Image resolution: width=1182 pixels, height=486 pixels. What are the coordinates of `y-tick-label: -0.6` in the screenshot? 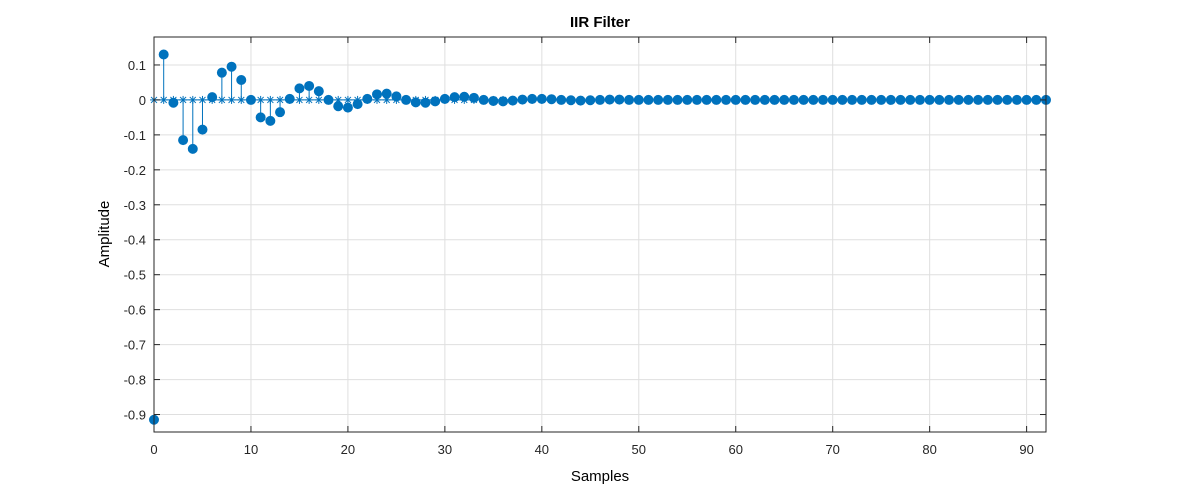 It's located at (135, 310).